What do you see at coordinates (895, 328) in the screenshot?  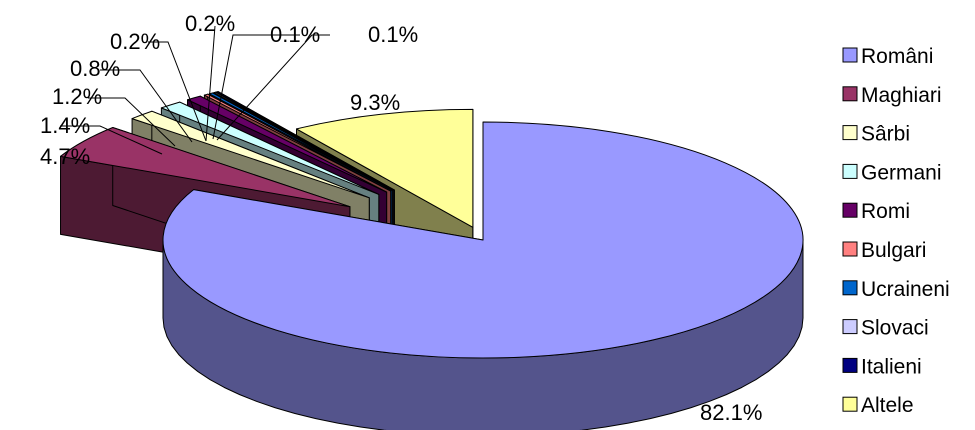 I see `legend-label-slovaci: Slovaci` at bounding box center [895, 328].